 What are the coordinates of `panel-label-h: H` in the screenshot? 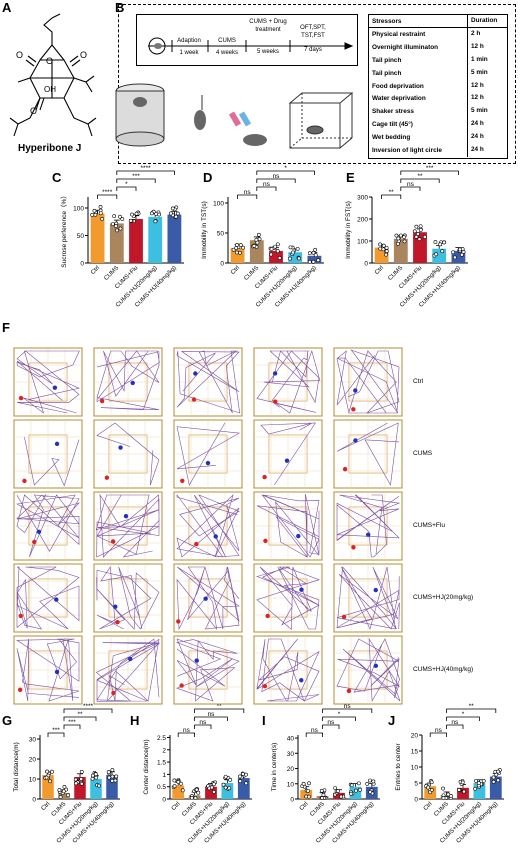 It's located at (135, 720).